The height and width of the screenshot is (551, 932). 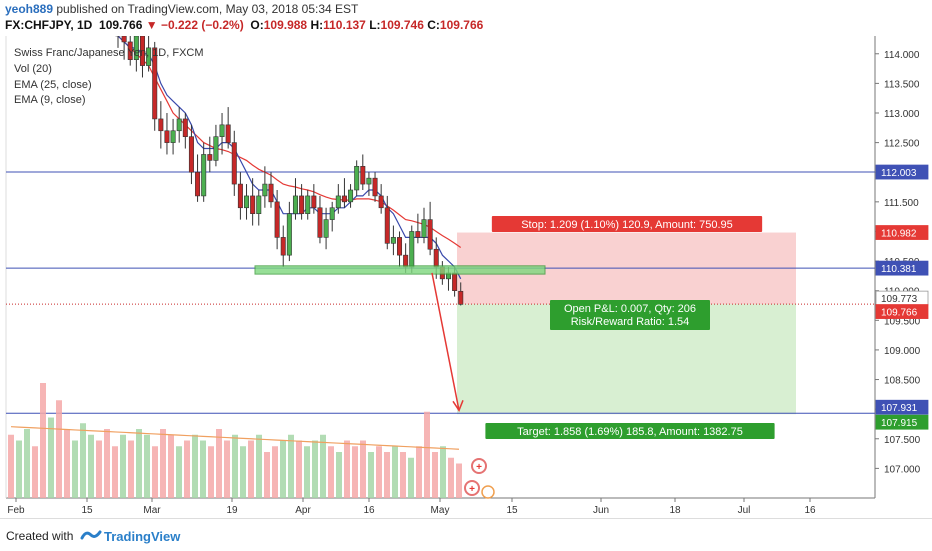 I want to click on price-label: 107.915, so click(x=902, y=422).